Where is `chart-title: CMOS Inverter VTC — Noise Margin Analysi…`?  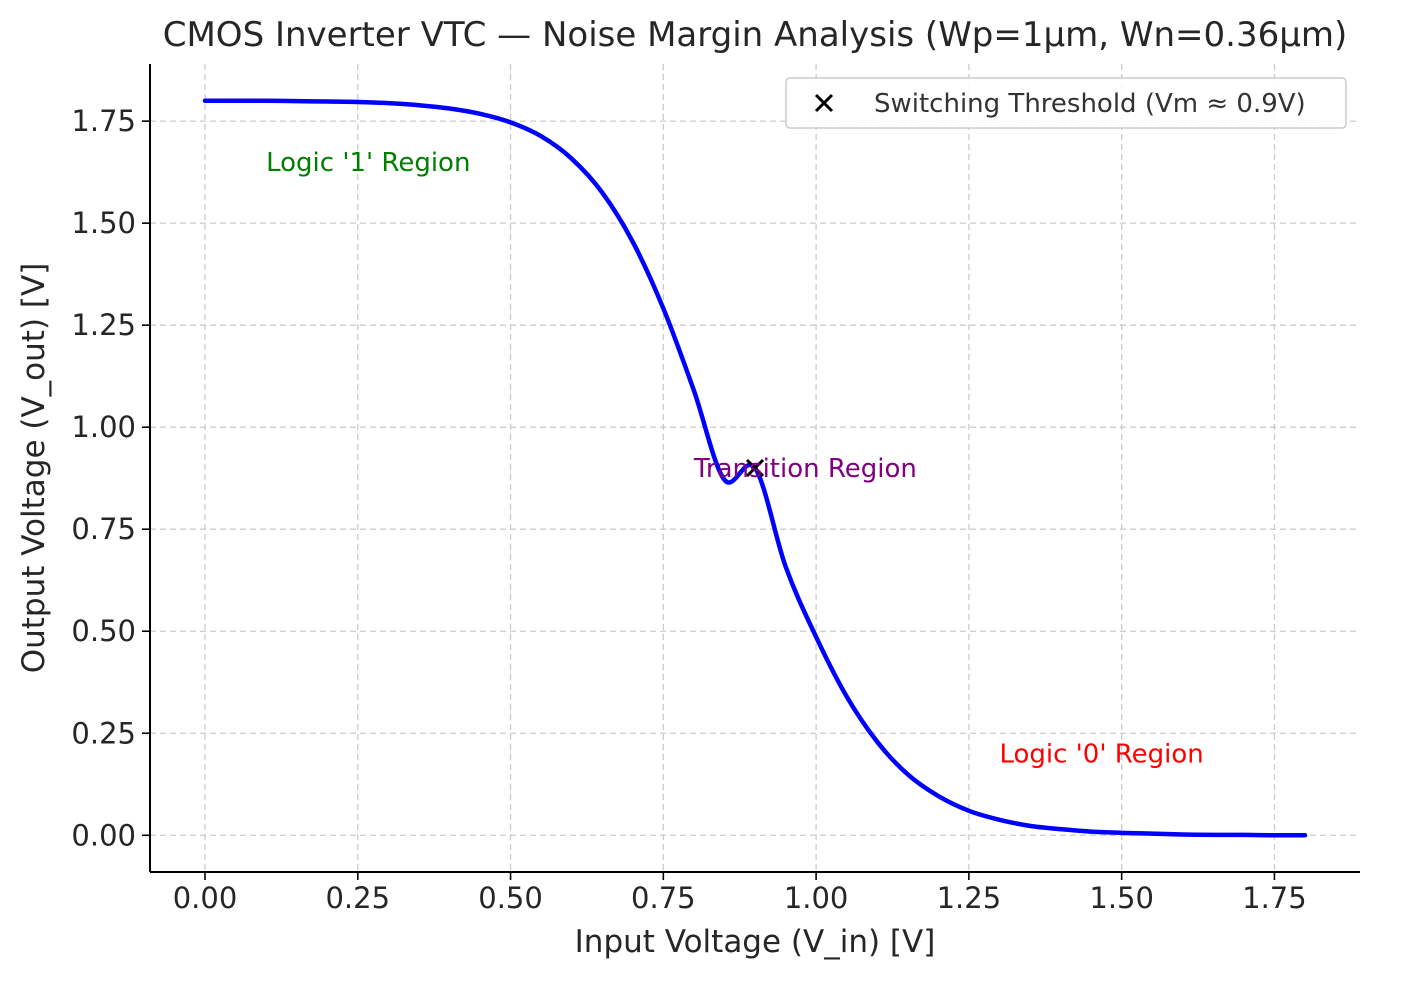
chart-title: CMOS Inverter VTC — Noise Margin Analysi… is located at coordinates (755, 35).